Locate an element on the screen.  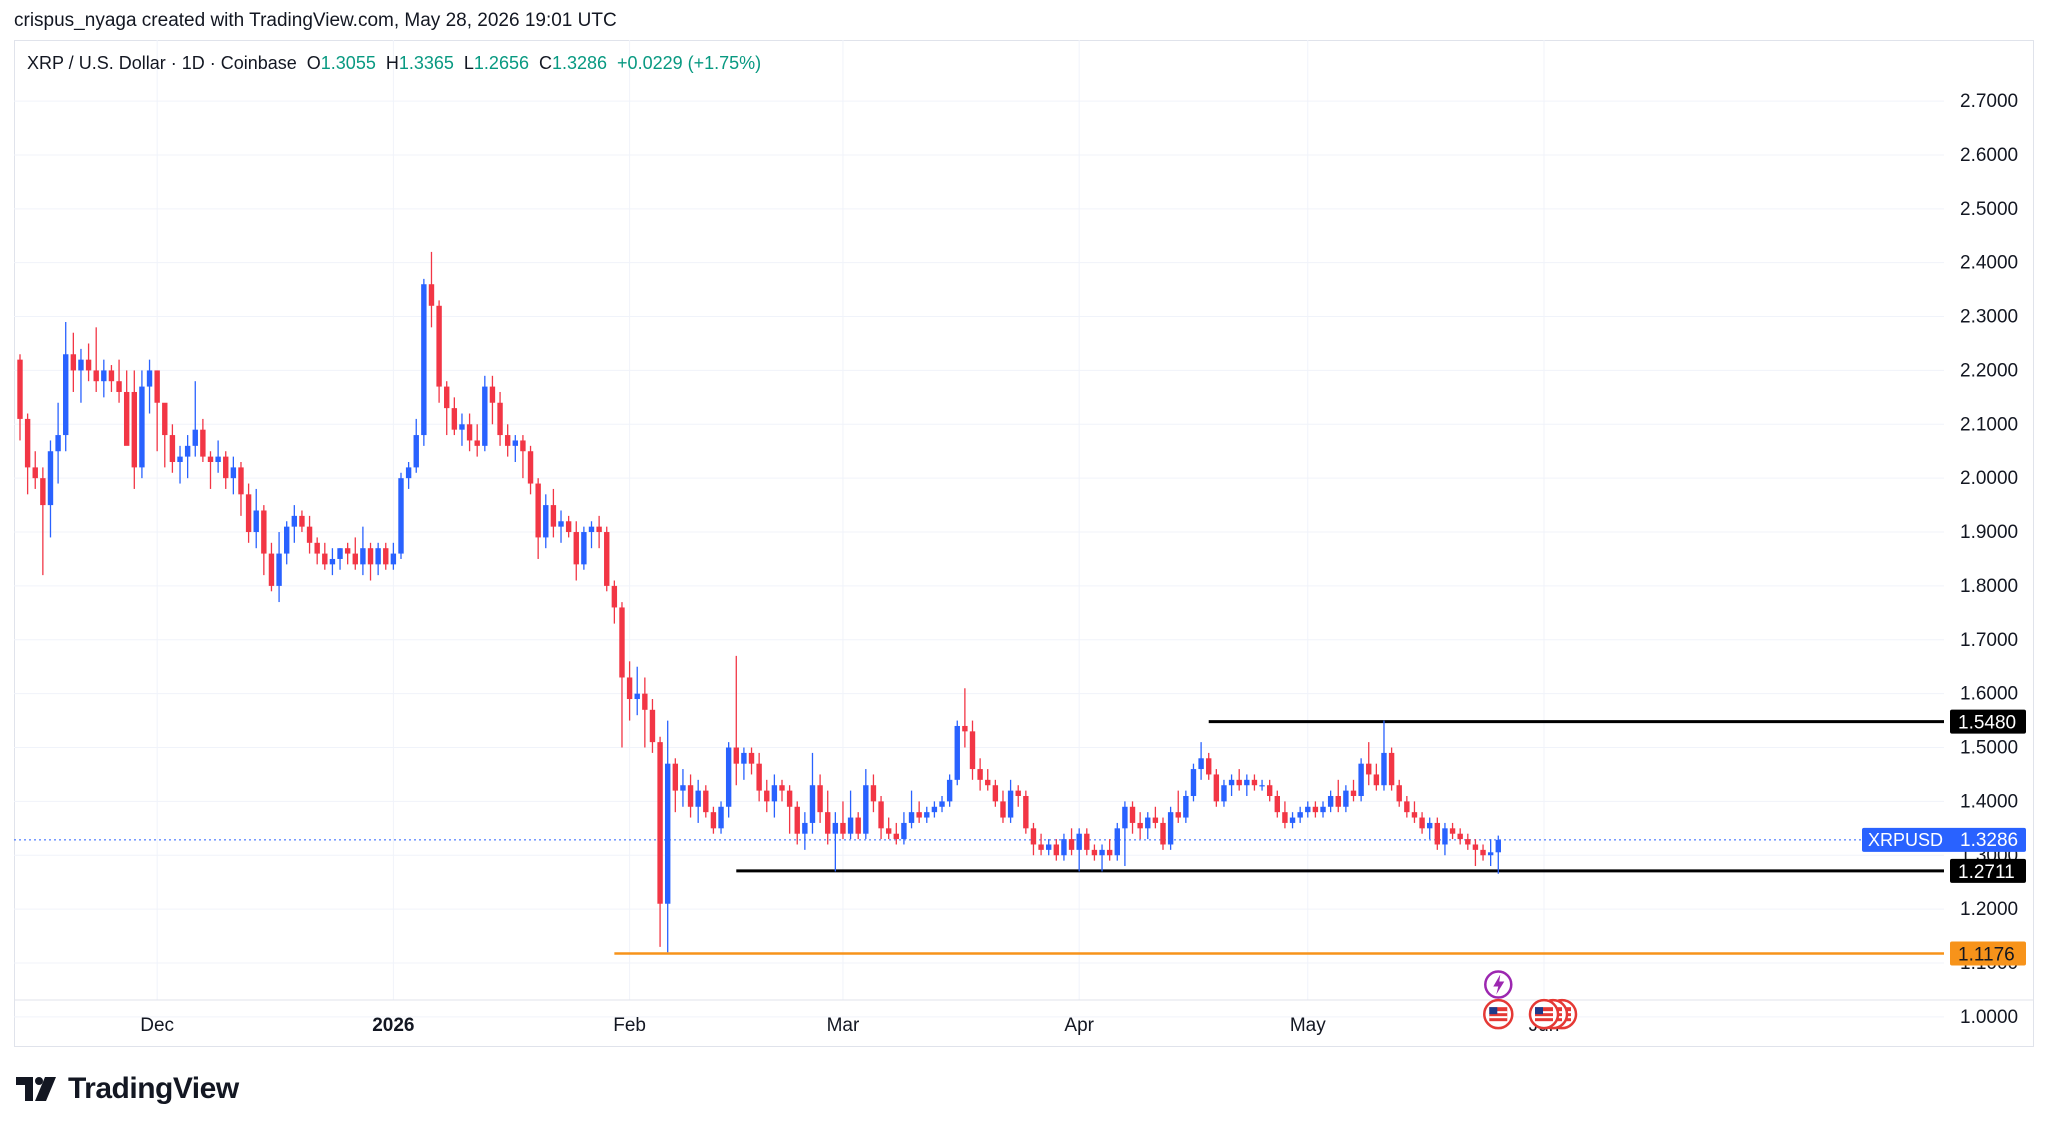
high-label: H is located at coordinates (392, 63).